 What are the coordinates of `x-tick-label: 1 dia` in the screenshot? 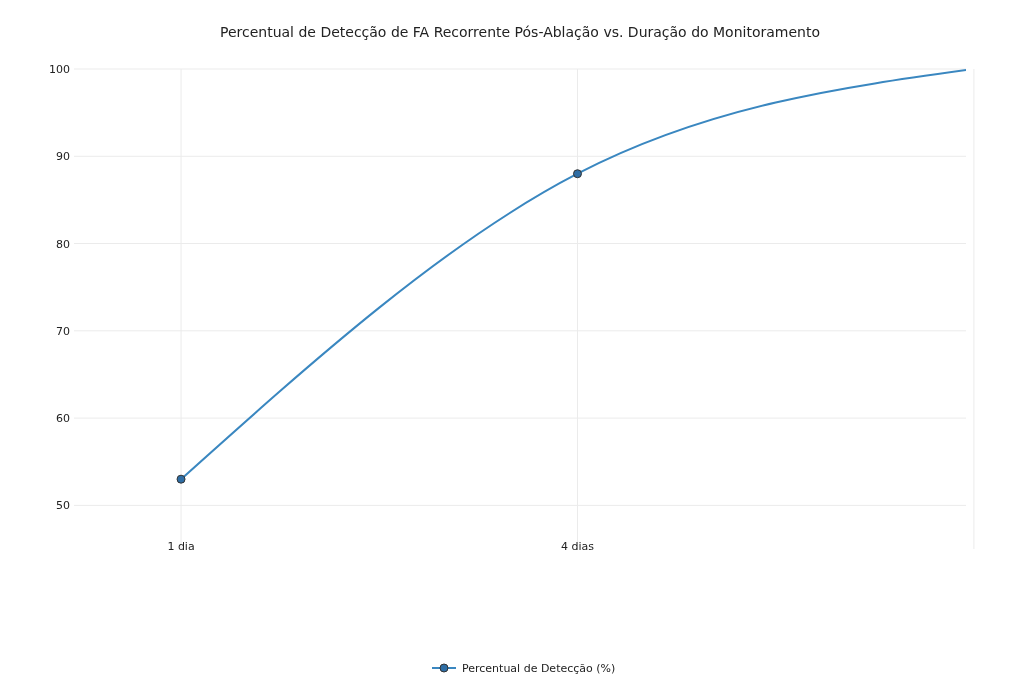 It's located at (181, 546).